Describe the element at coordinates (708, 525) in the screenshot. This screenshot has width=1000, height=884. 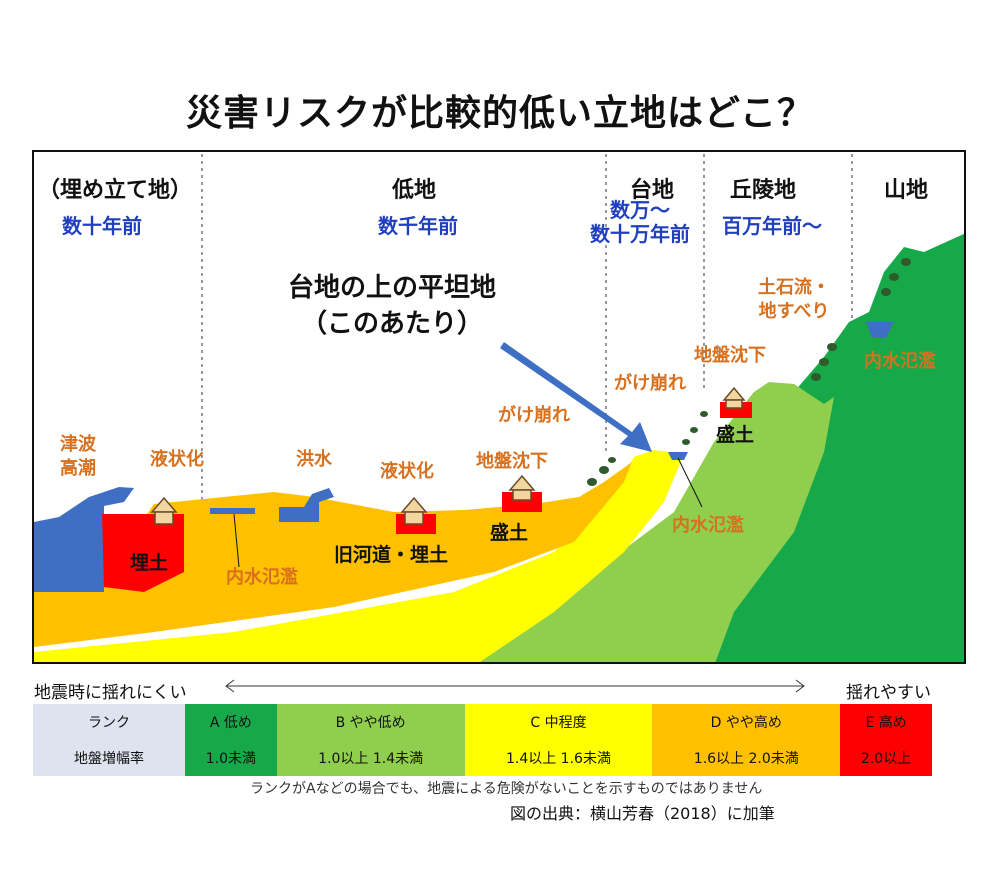
I see `hazard-inundation-2: 内水氾濫` at that location.